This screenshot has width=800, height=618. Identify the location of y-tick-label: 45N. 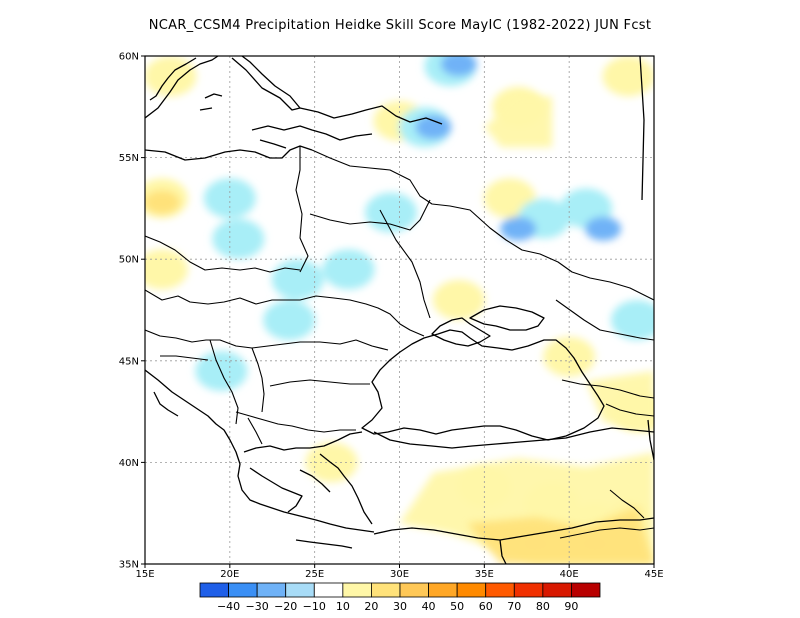
(129, 361).